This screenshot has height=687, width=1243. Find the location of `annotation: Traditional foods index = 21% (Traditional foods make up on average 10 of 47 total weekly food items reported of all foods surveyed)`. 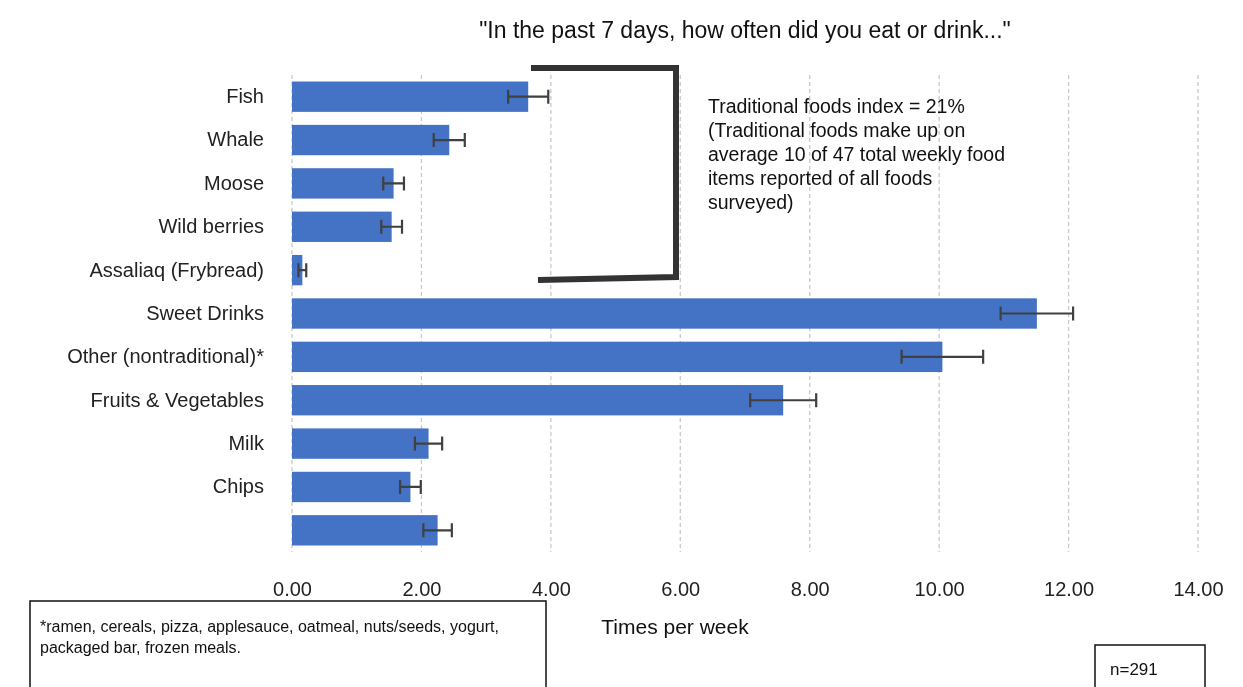

annotation: Traditional foods index = 21% (Traditional foods make up on average 10 of 47 total weekly food items reported of all foods surveyed) is located at coordinates (857, 154).